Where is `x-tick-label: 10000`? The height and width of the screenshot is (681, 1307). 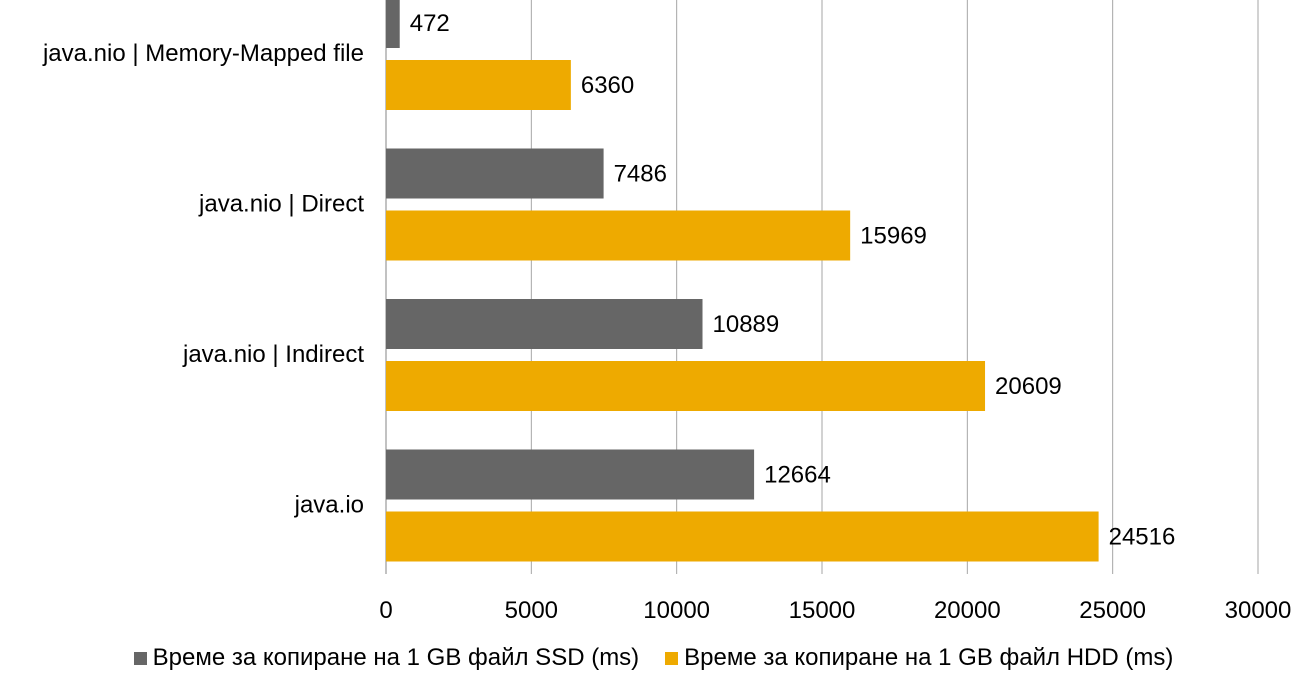 x-tick-label: 10000 is located at coordinates (676, 610).